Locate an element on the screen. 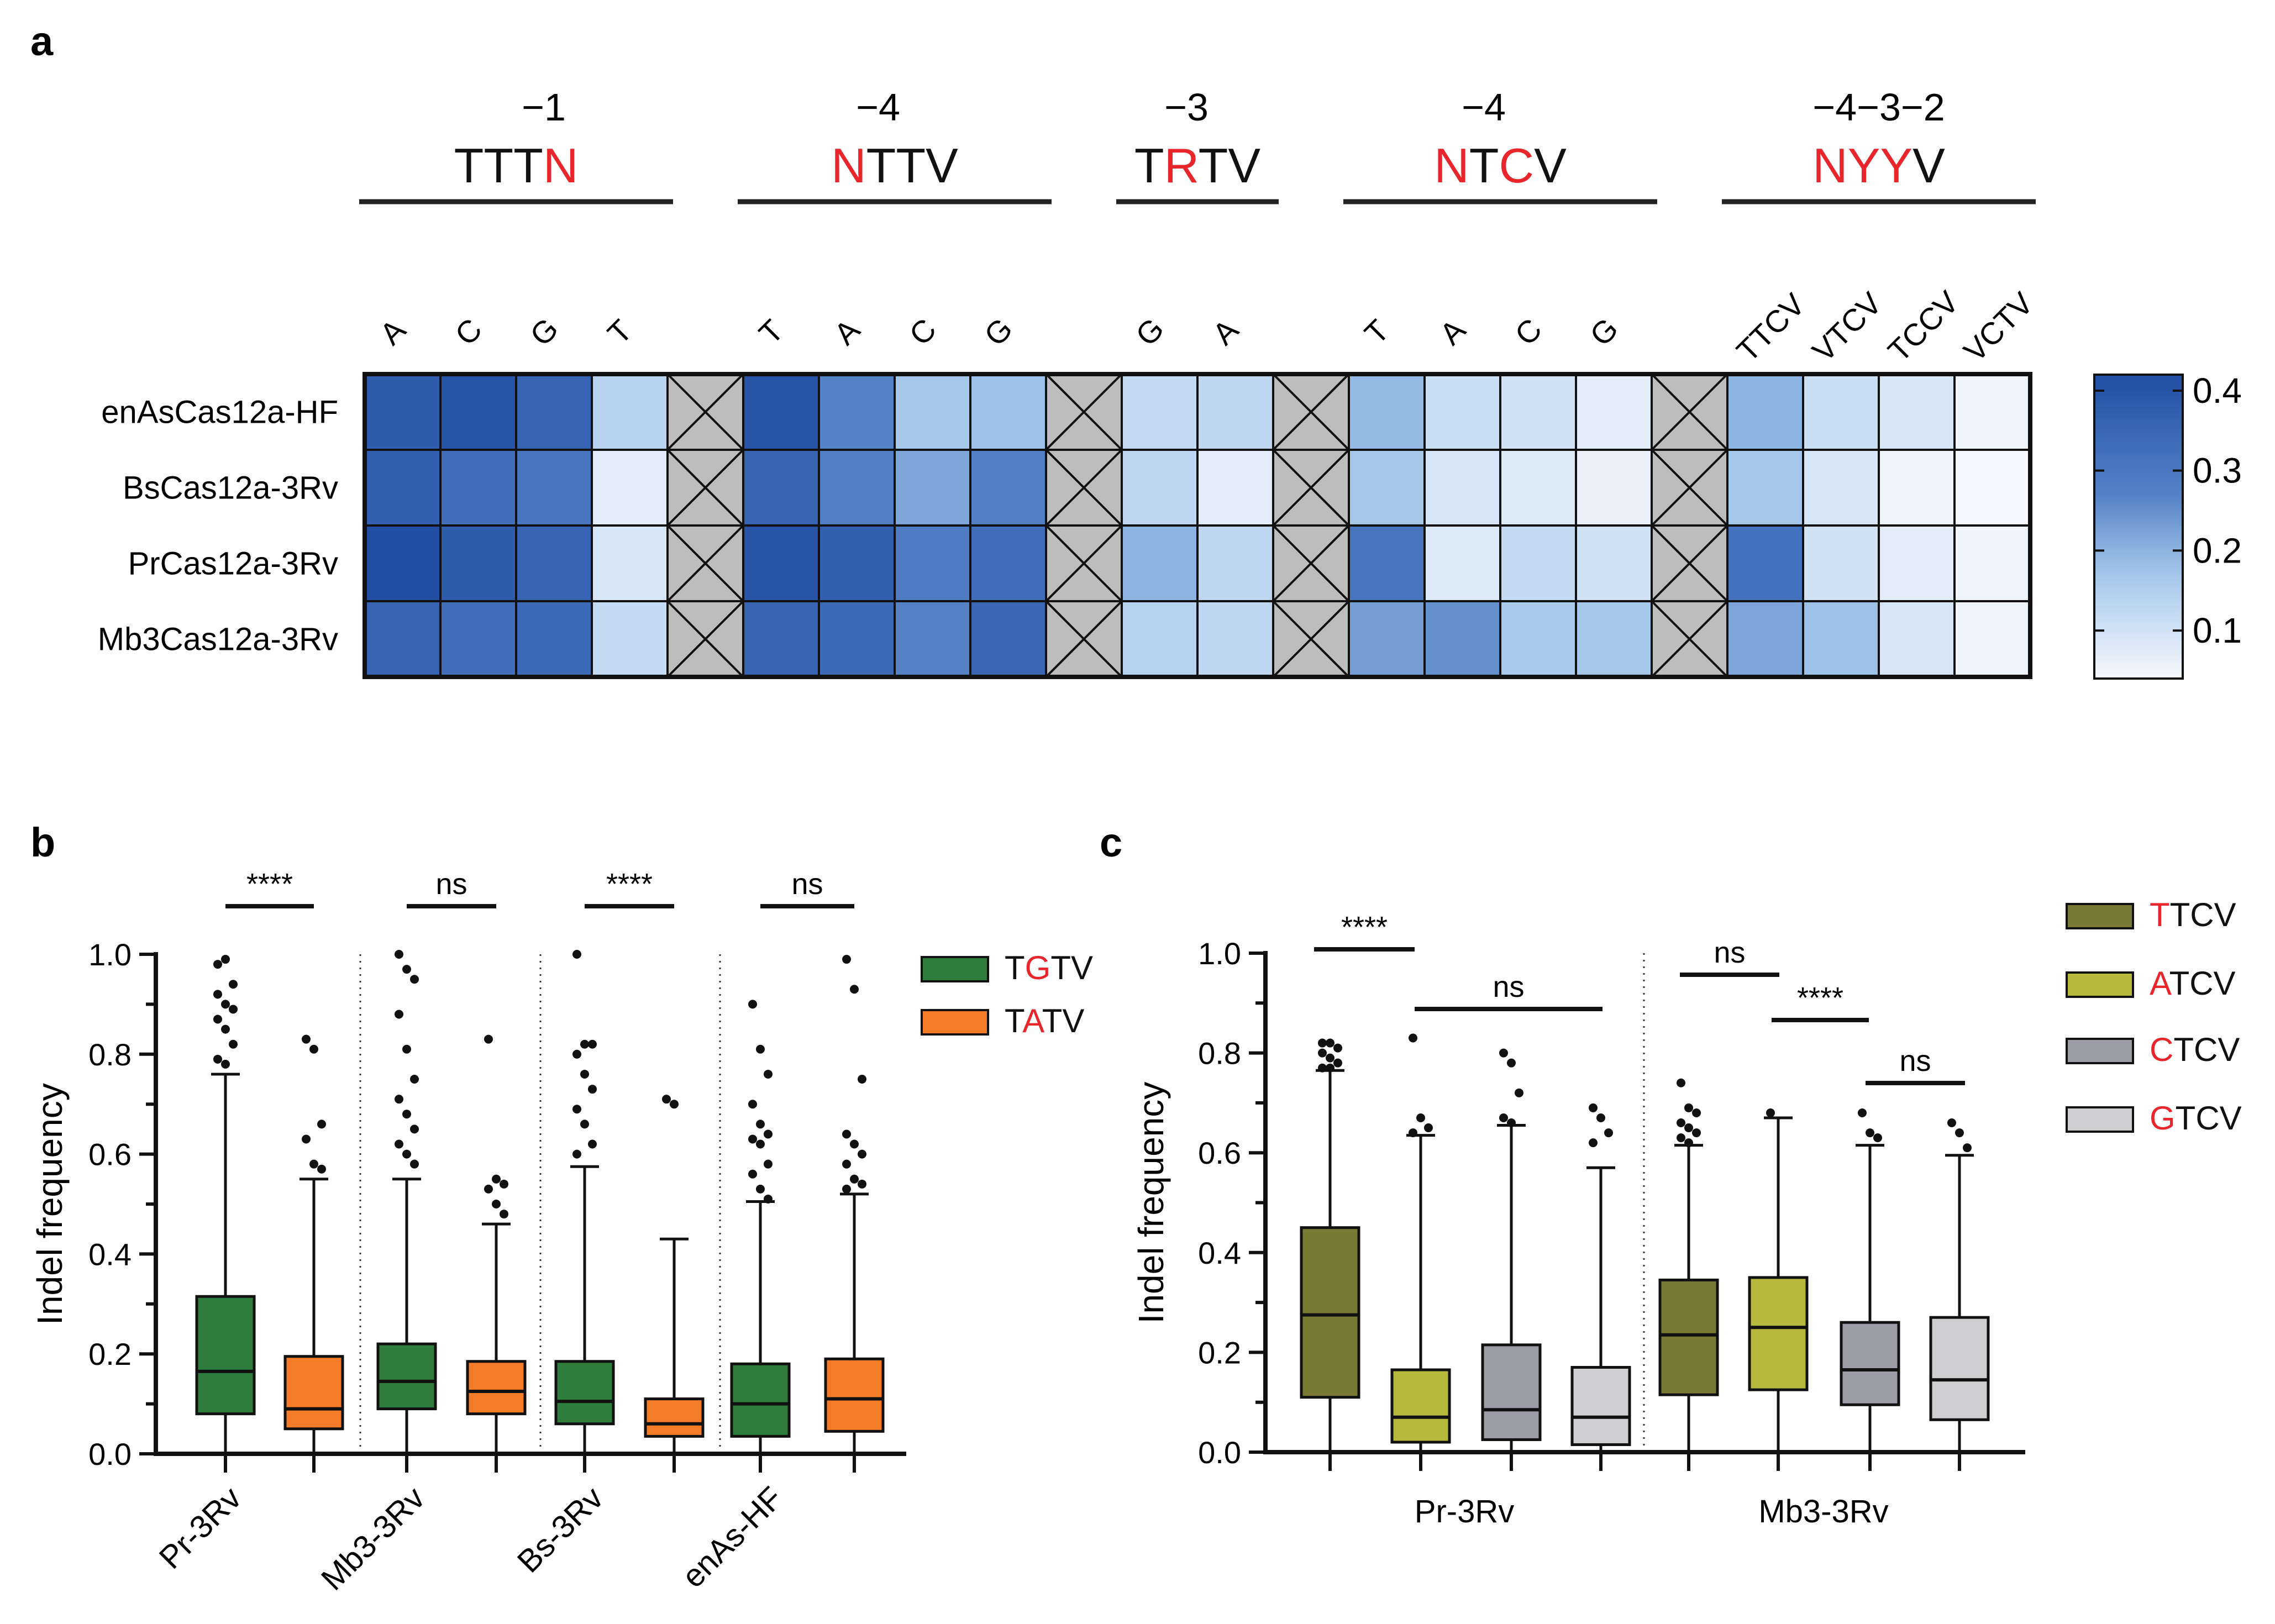 This screenshot has height=1624, width=2275. group-sequence: TTTN is located at coordinates (516, 165).